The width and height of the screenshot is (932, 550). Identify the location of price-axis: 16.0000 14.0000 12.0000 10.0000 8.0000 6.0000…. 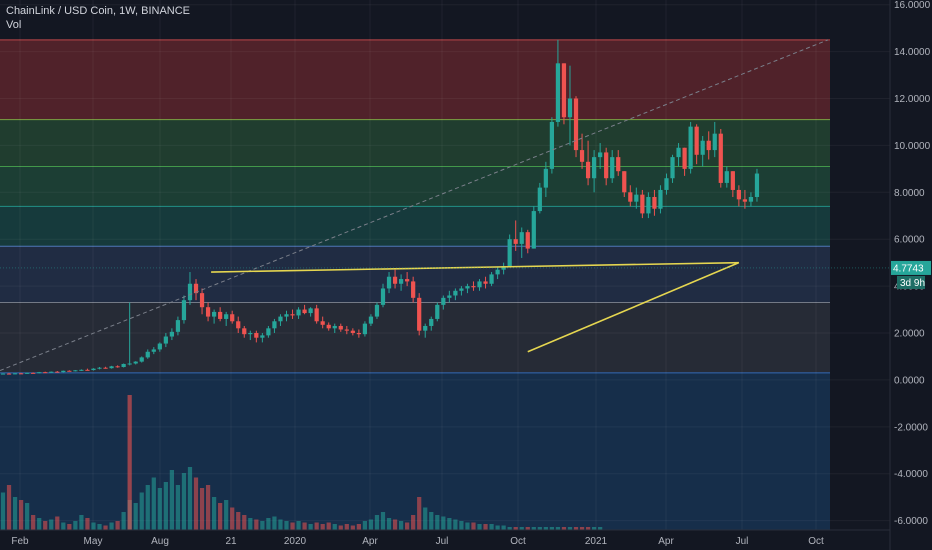
(881, 275).